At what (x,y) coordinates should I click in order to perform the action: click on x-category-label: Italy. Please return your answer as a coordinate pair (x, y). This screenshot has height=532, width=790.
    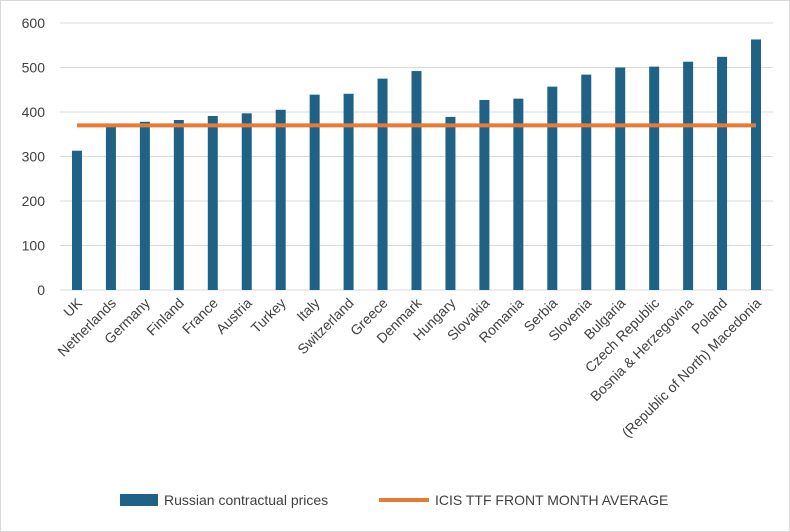
    Looking at the image, I should click on (307, 309).